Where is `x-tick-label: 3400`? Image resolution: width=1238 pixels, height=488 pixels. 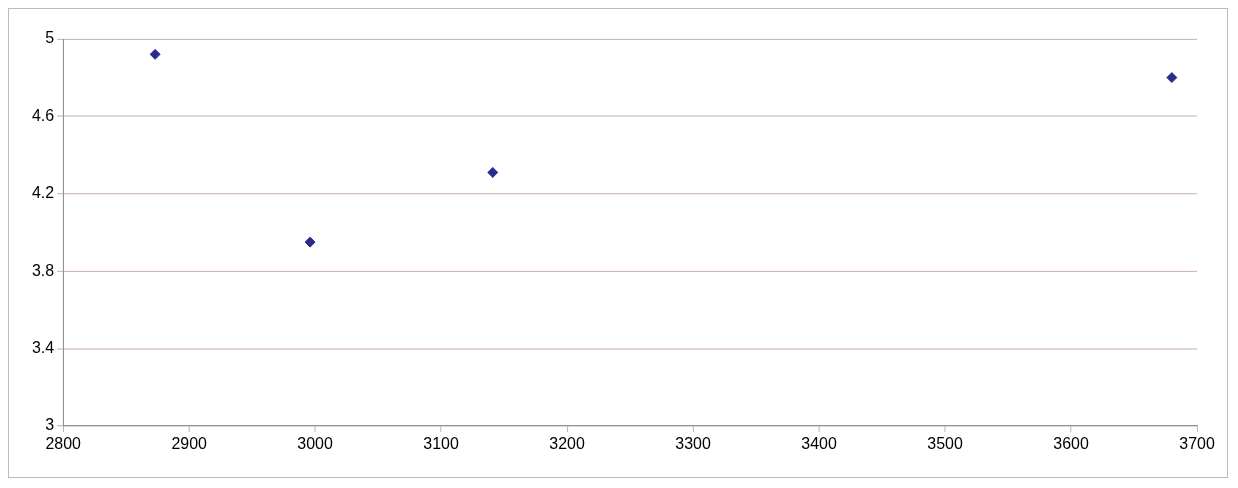
x-tick-label: 3400 is located at coordinates (819, 443).